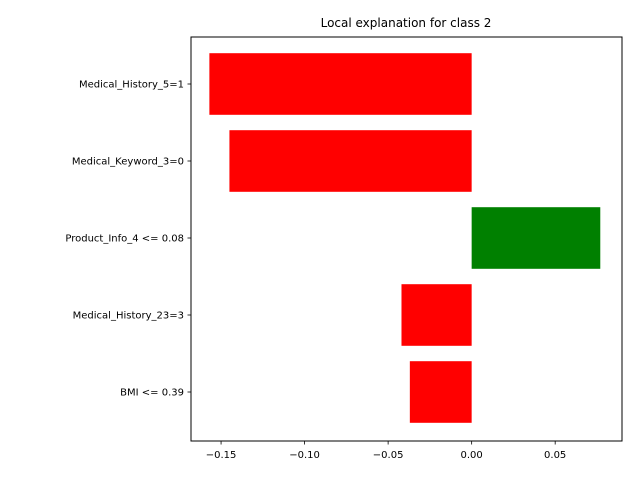 The image size is (640, 480). Describe the element at coordinates (152, 393) in the screenshot. I see `y-tick-label-4: BMI <= 0.39` at that location.